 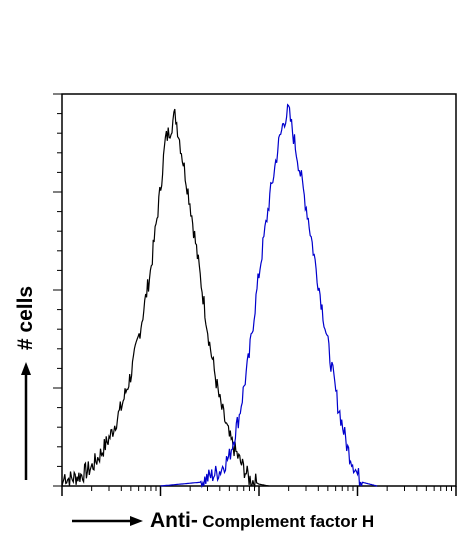 I want to click on x-axis-label: Anti- Complement factor H, so click(x=262, y=521).